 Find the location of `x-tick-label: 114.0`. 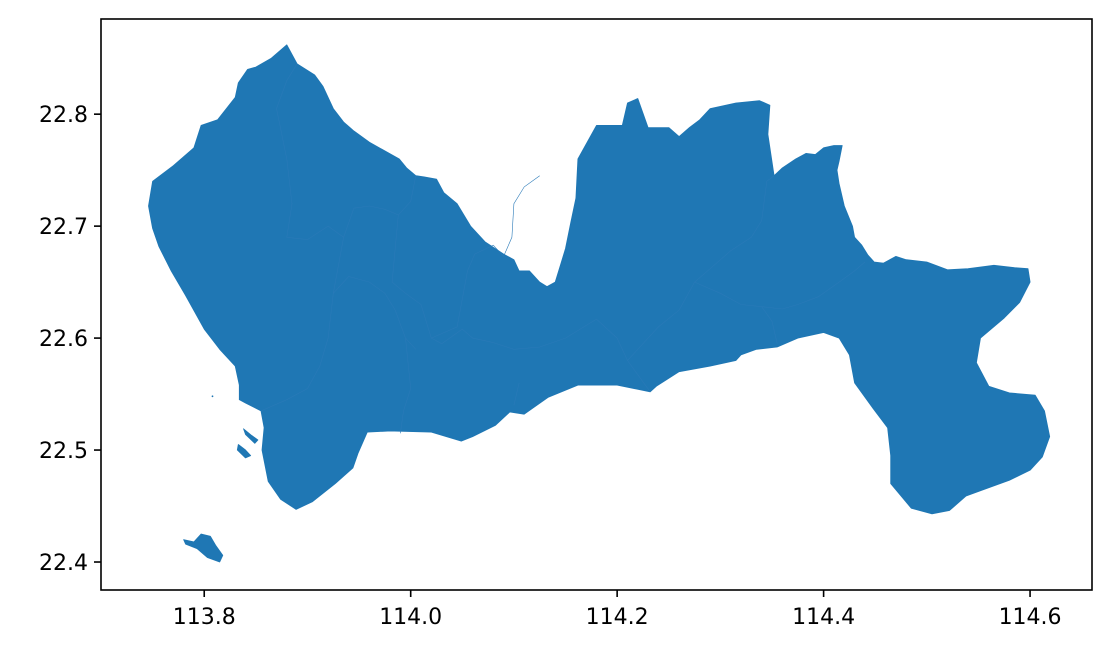

x-tick-label: 114.0 is located at coordinates (410, 617).